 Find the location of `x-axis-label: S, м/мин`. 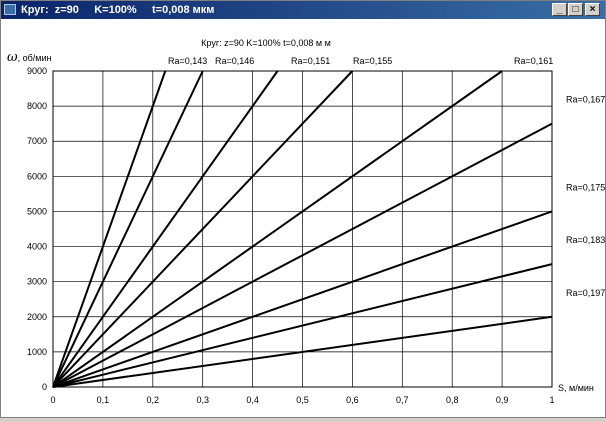

x-axis-label: S, м/мин is located at coordinates (576, 388).